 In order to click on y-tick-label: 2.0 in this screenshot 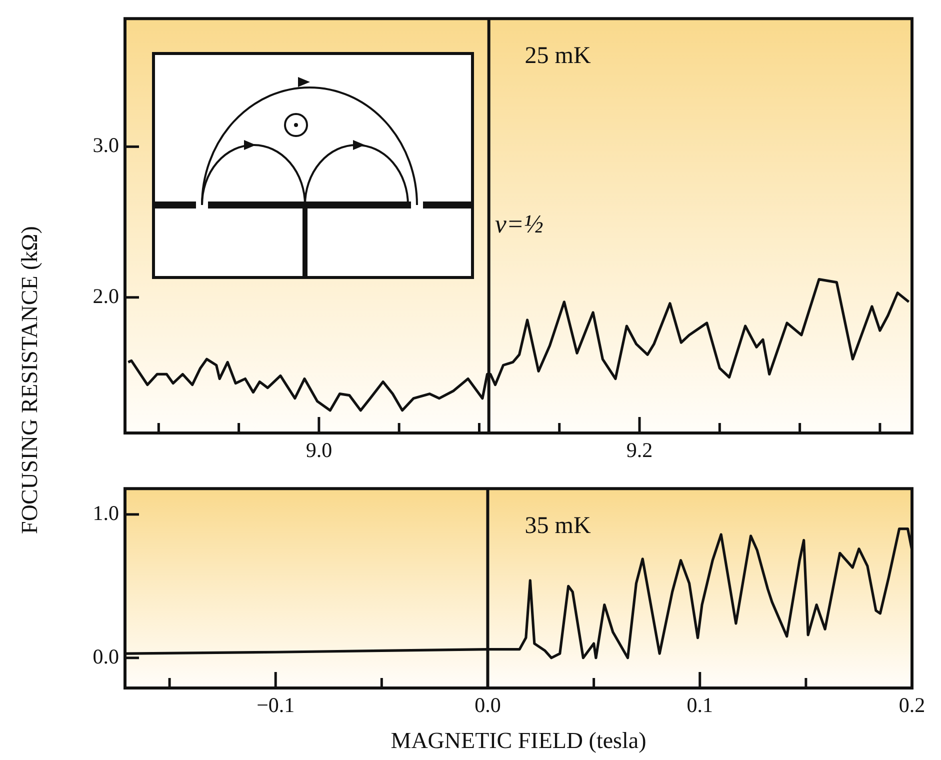, I will do `click(105, 296)`.